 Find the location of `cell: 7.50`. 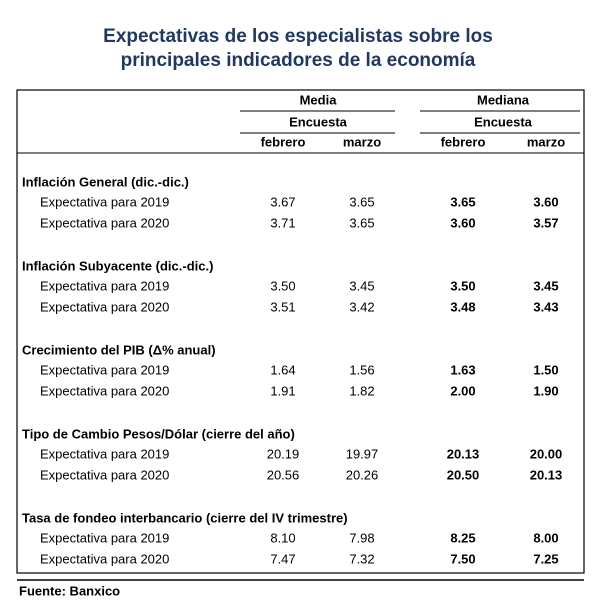

cell: 7.50 is located at coordinates (462, 558).